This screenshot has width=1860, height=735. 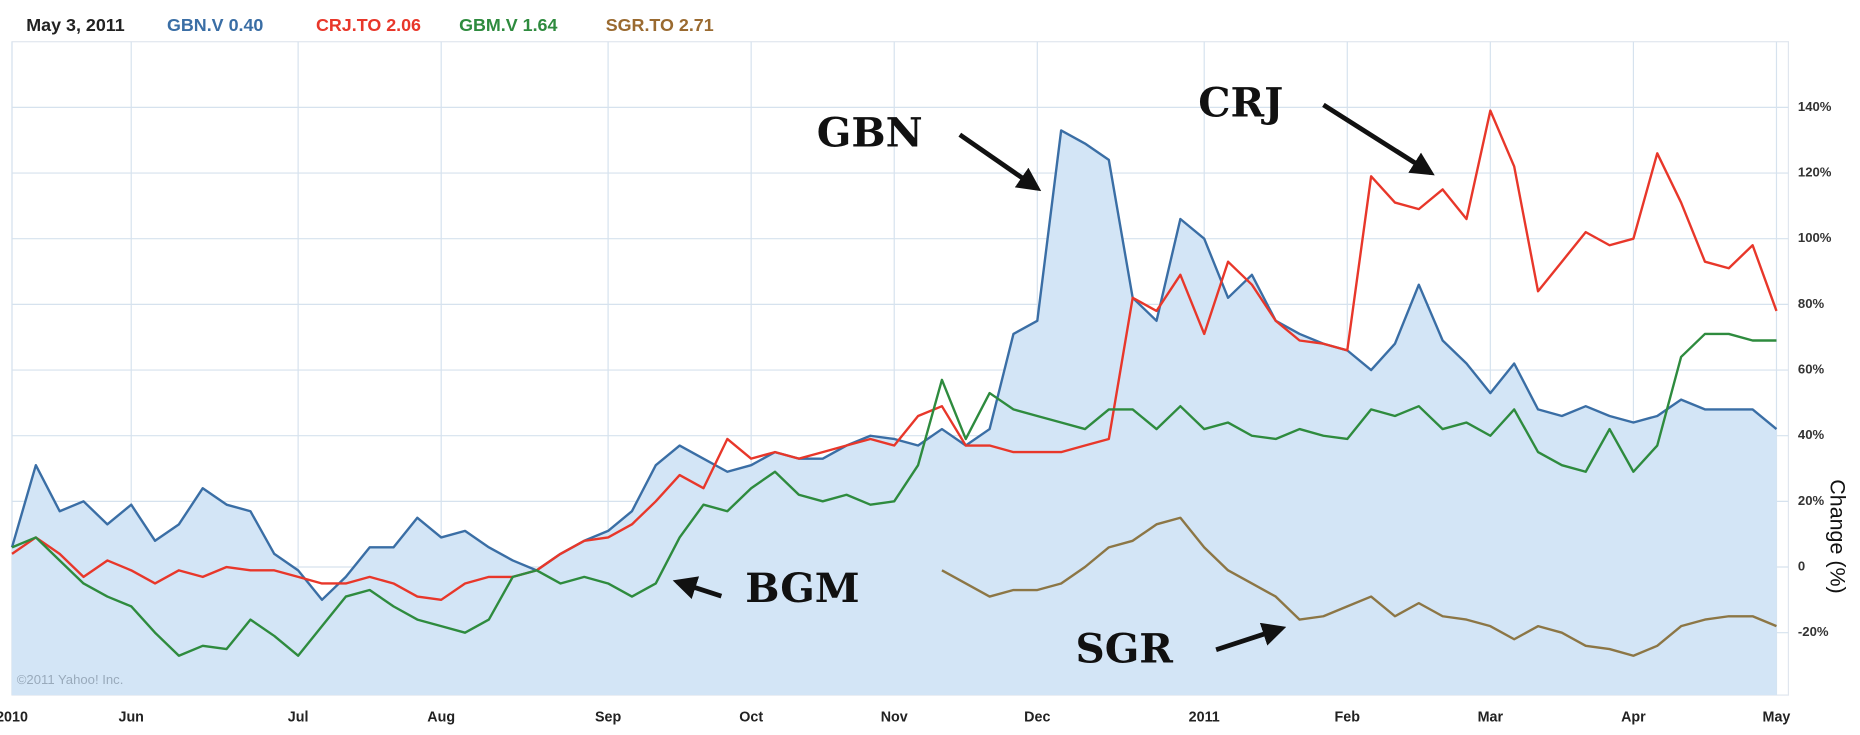 What do you see at coordinates (14, 717) in the screenshot?
I see `x-tick-label: 2010` at bounding box center [14, 717].